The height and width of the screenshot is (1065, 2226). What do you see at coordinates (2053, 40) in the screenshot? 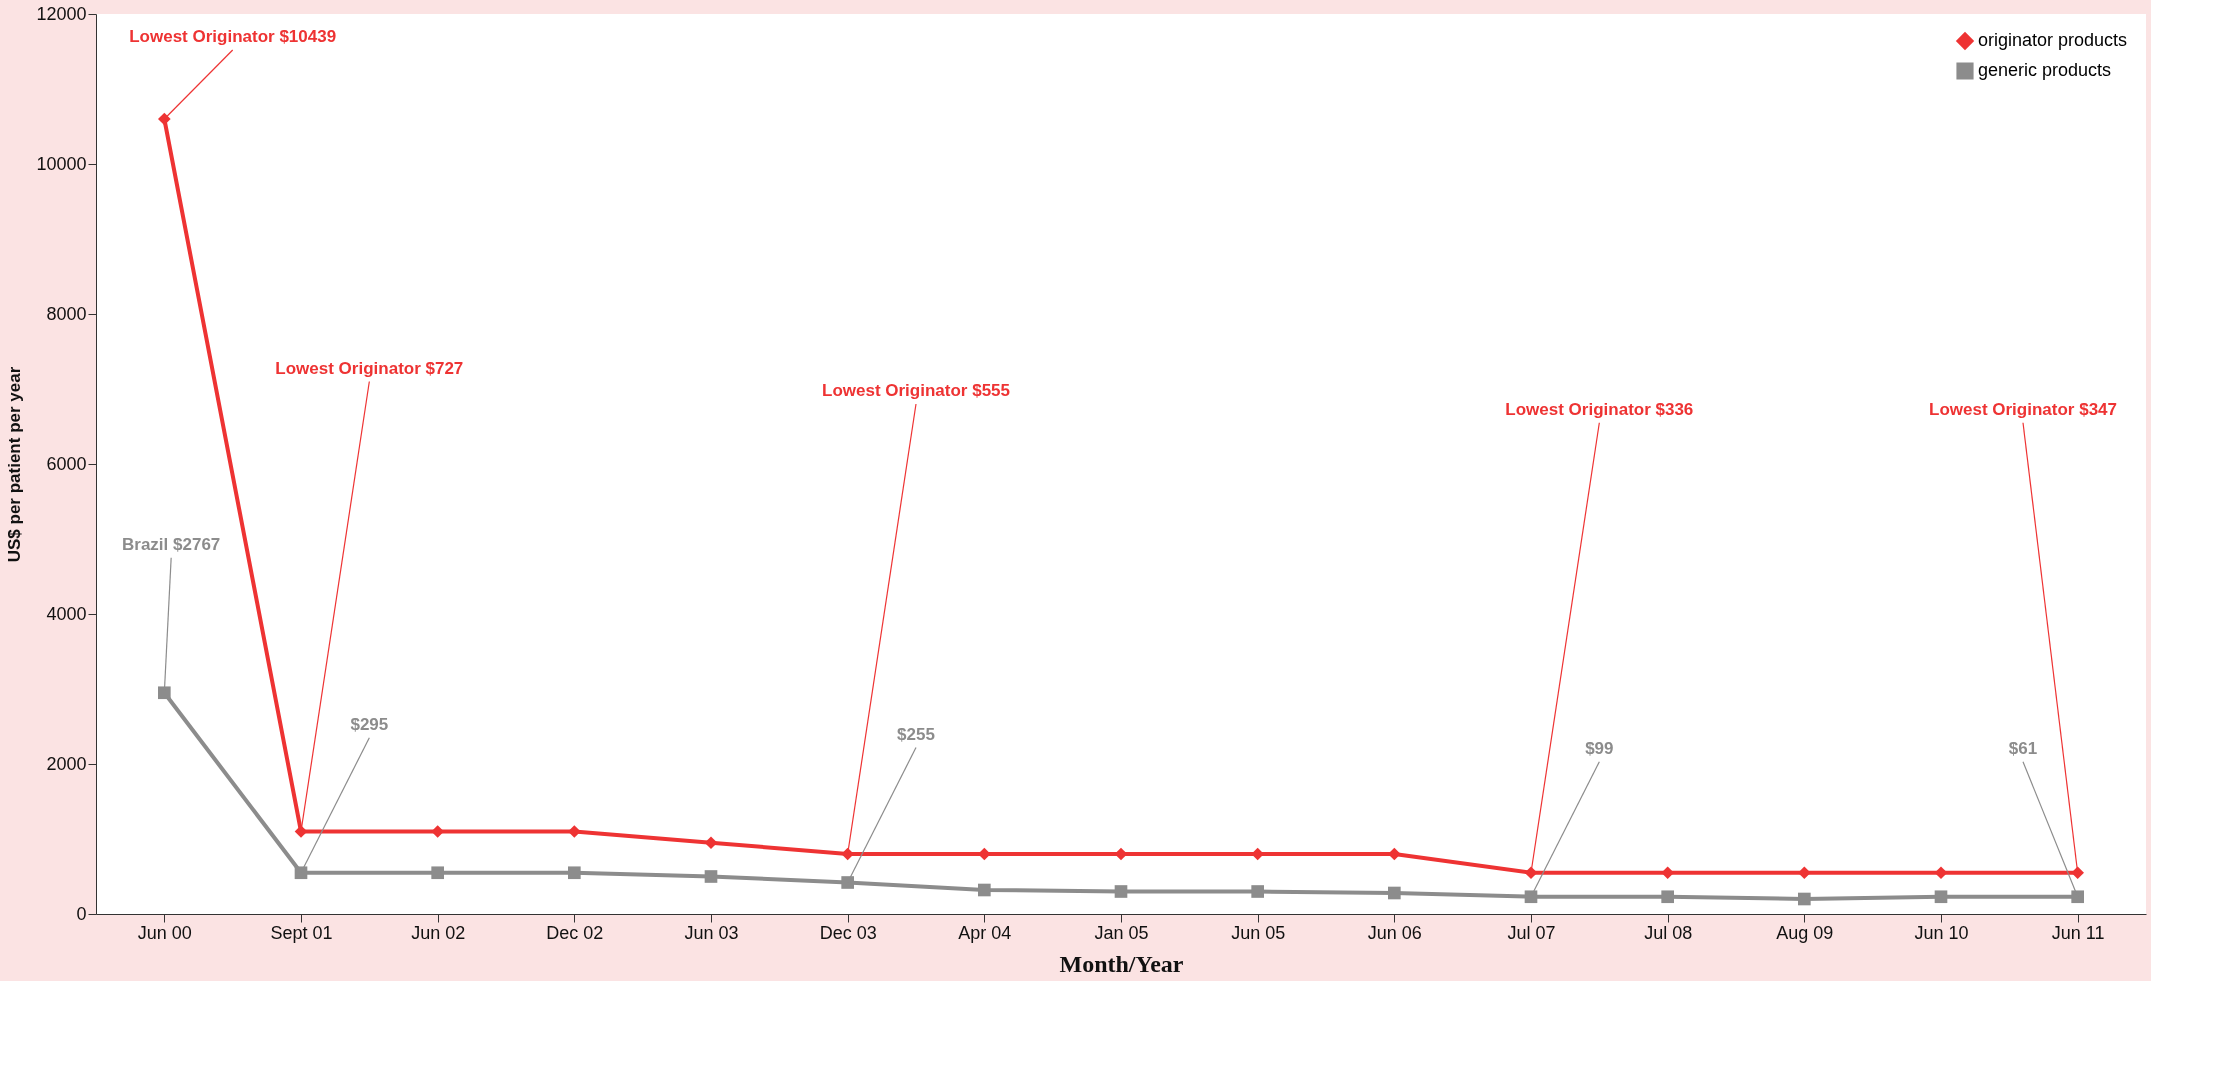
I see `legend-label: originator products` at bounding box center [2053, 40].